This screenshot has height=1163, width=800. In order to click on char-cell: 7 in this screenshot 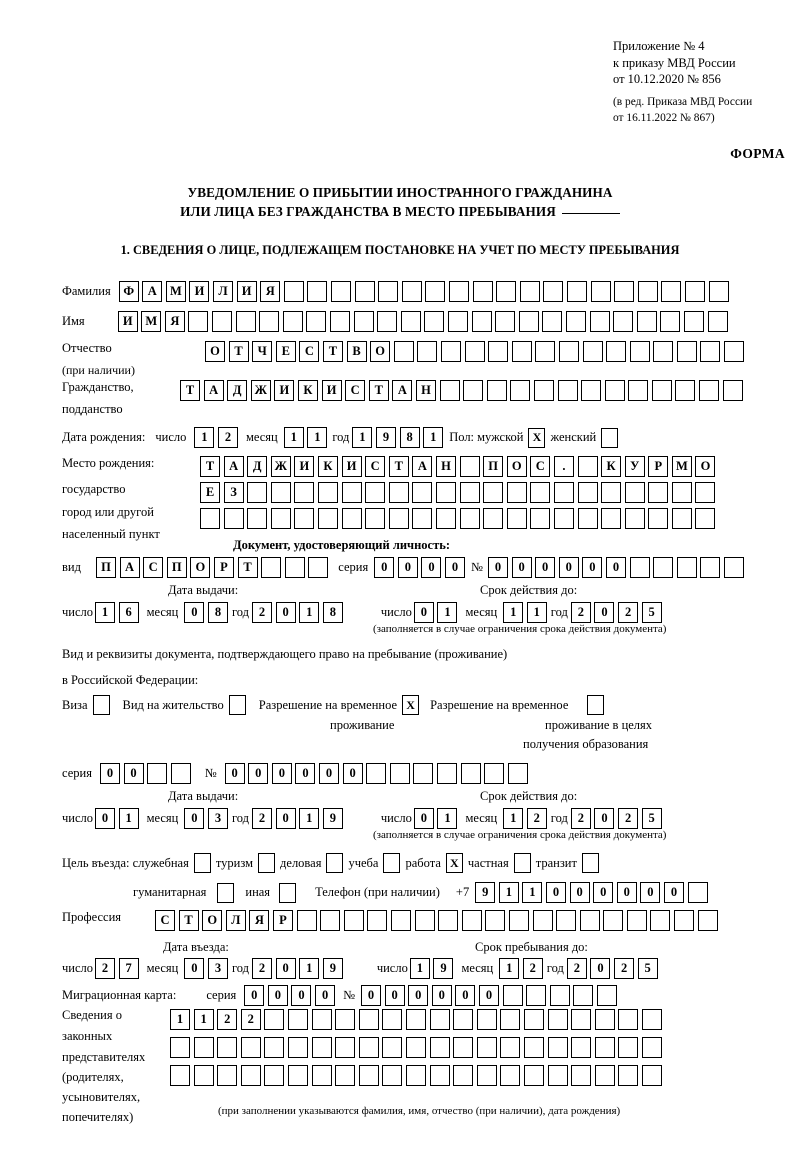, I will do `click(128, 968)`.